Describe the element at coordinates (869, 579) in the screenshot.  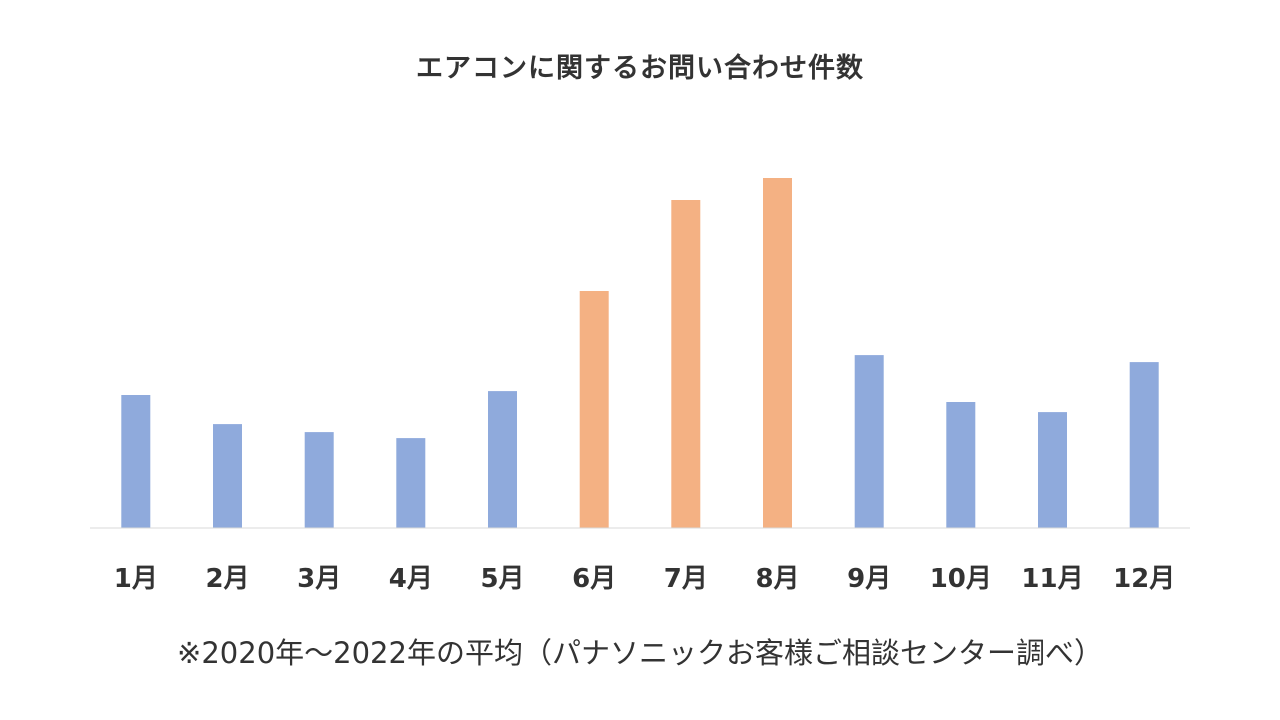
I see `x-tick-label-9: 9月` at that location.